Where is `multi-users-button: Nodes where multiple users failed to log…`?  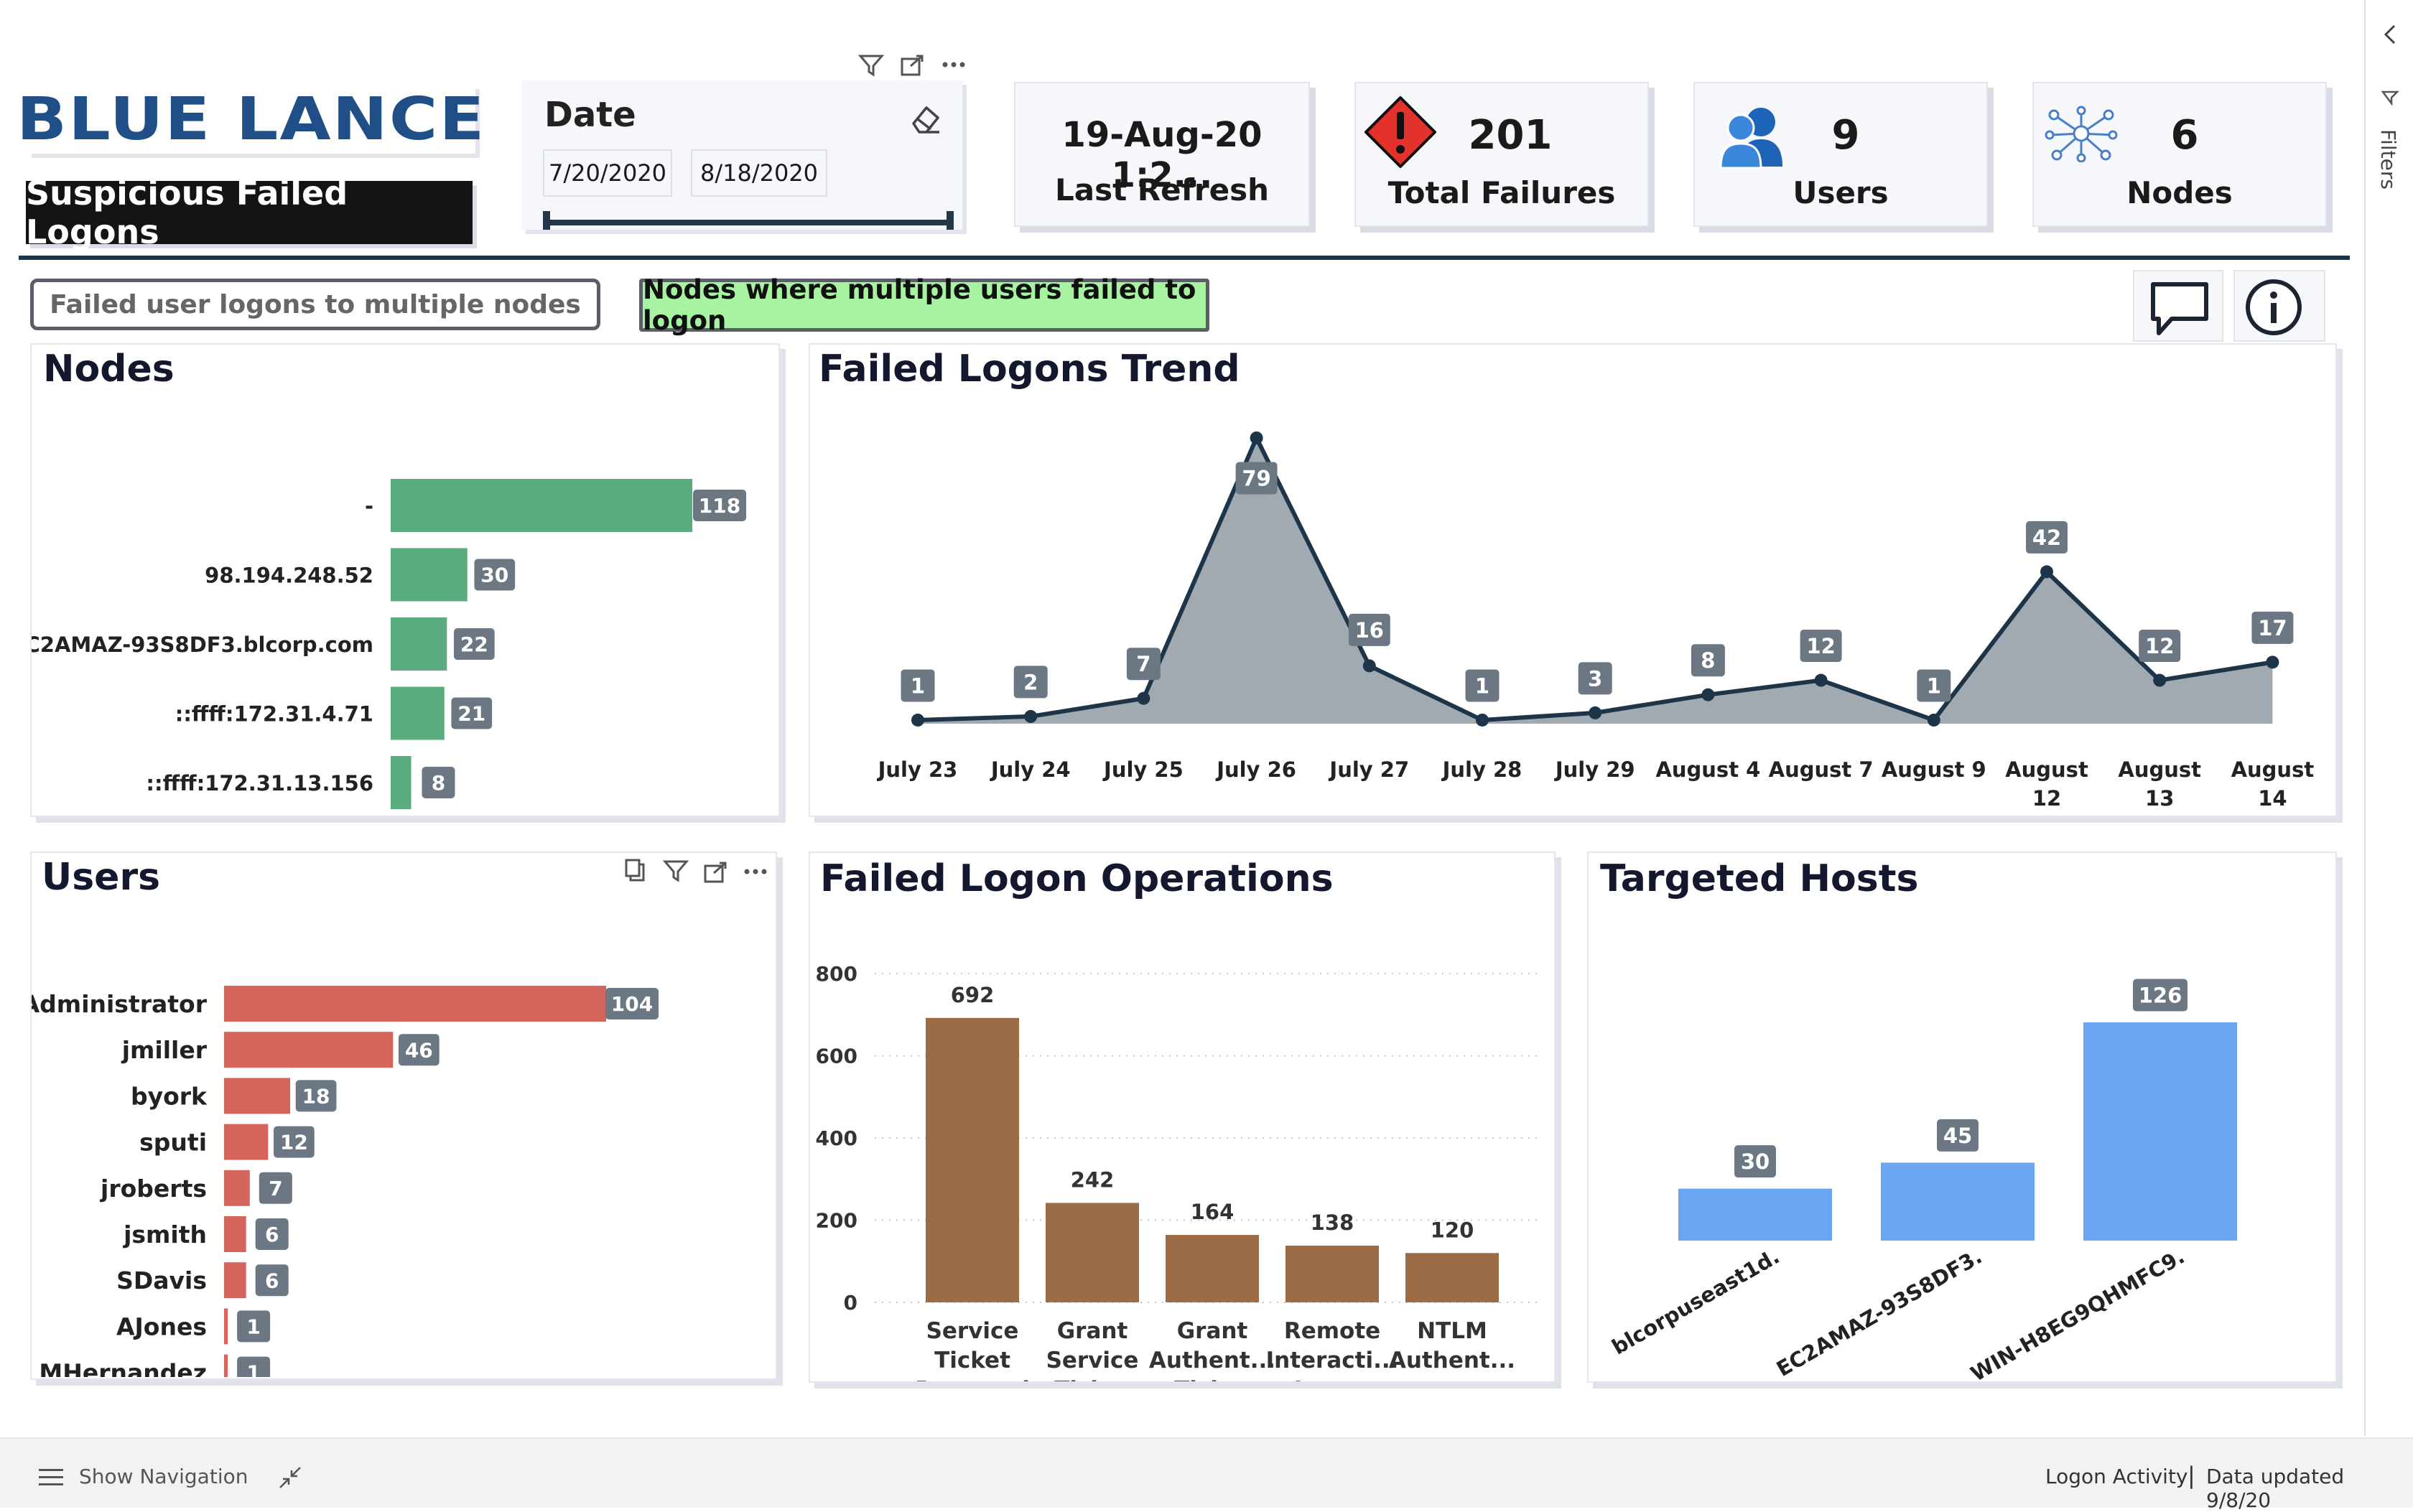 multi-users-button: Nodes where multiple users failed to log… is located at coordinates (924, 305).